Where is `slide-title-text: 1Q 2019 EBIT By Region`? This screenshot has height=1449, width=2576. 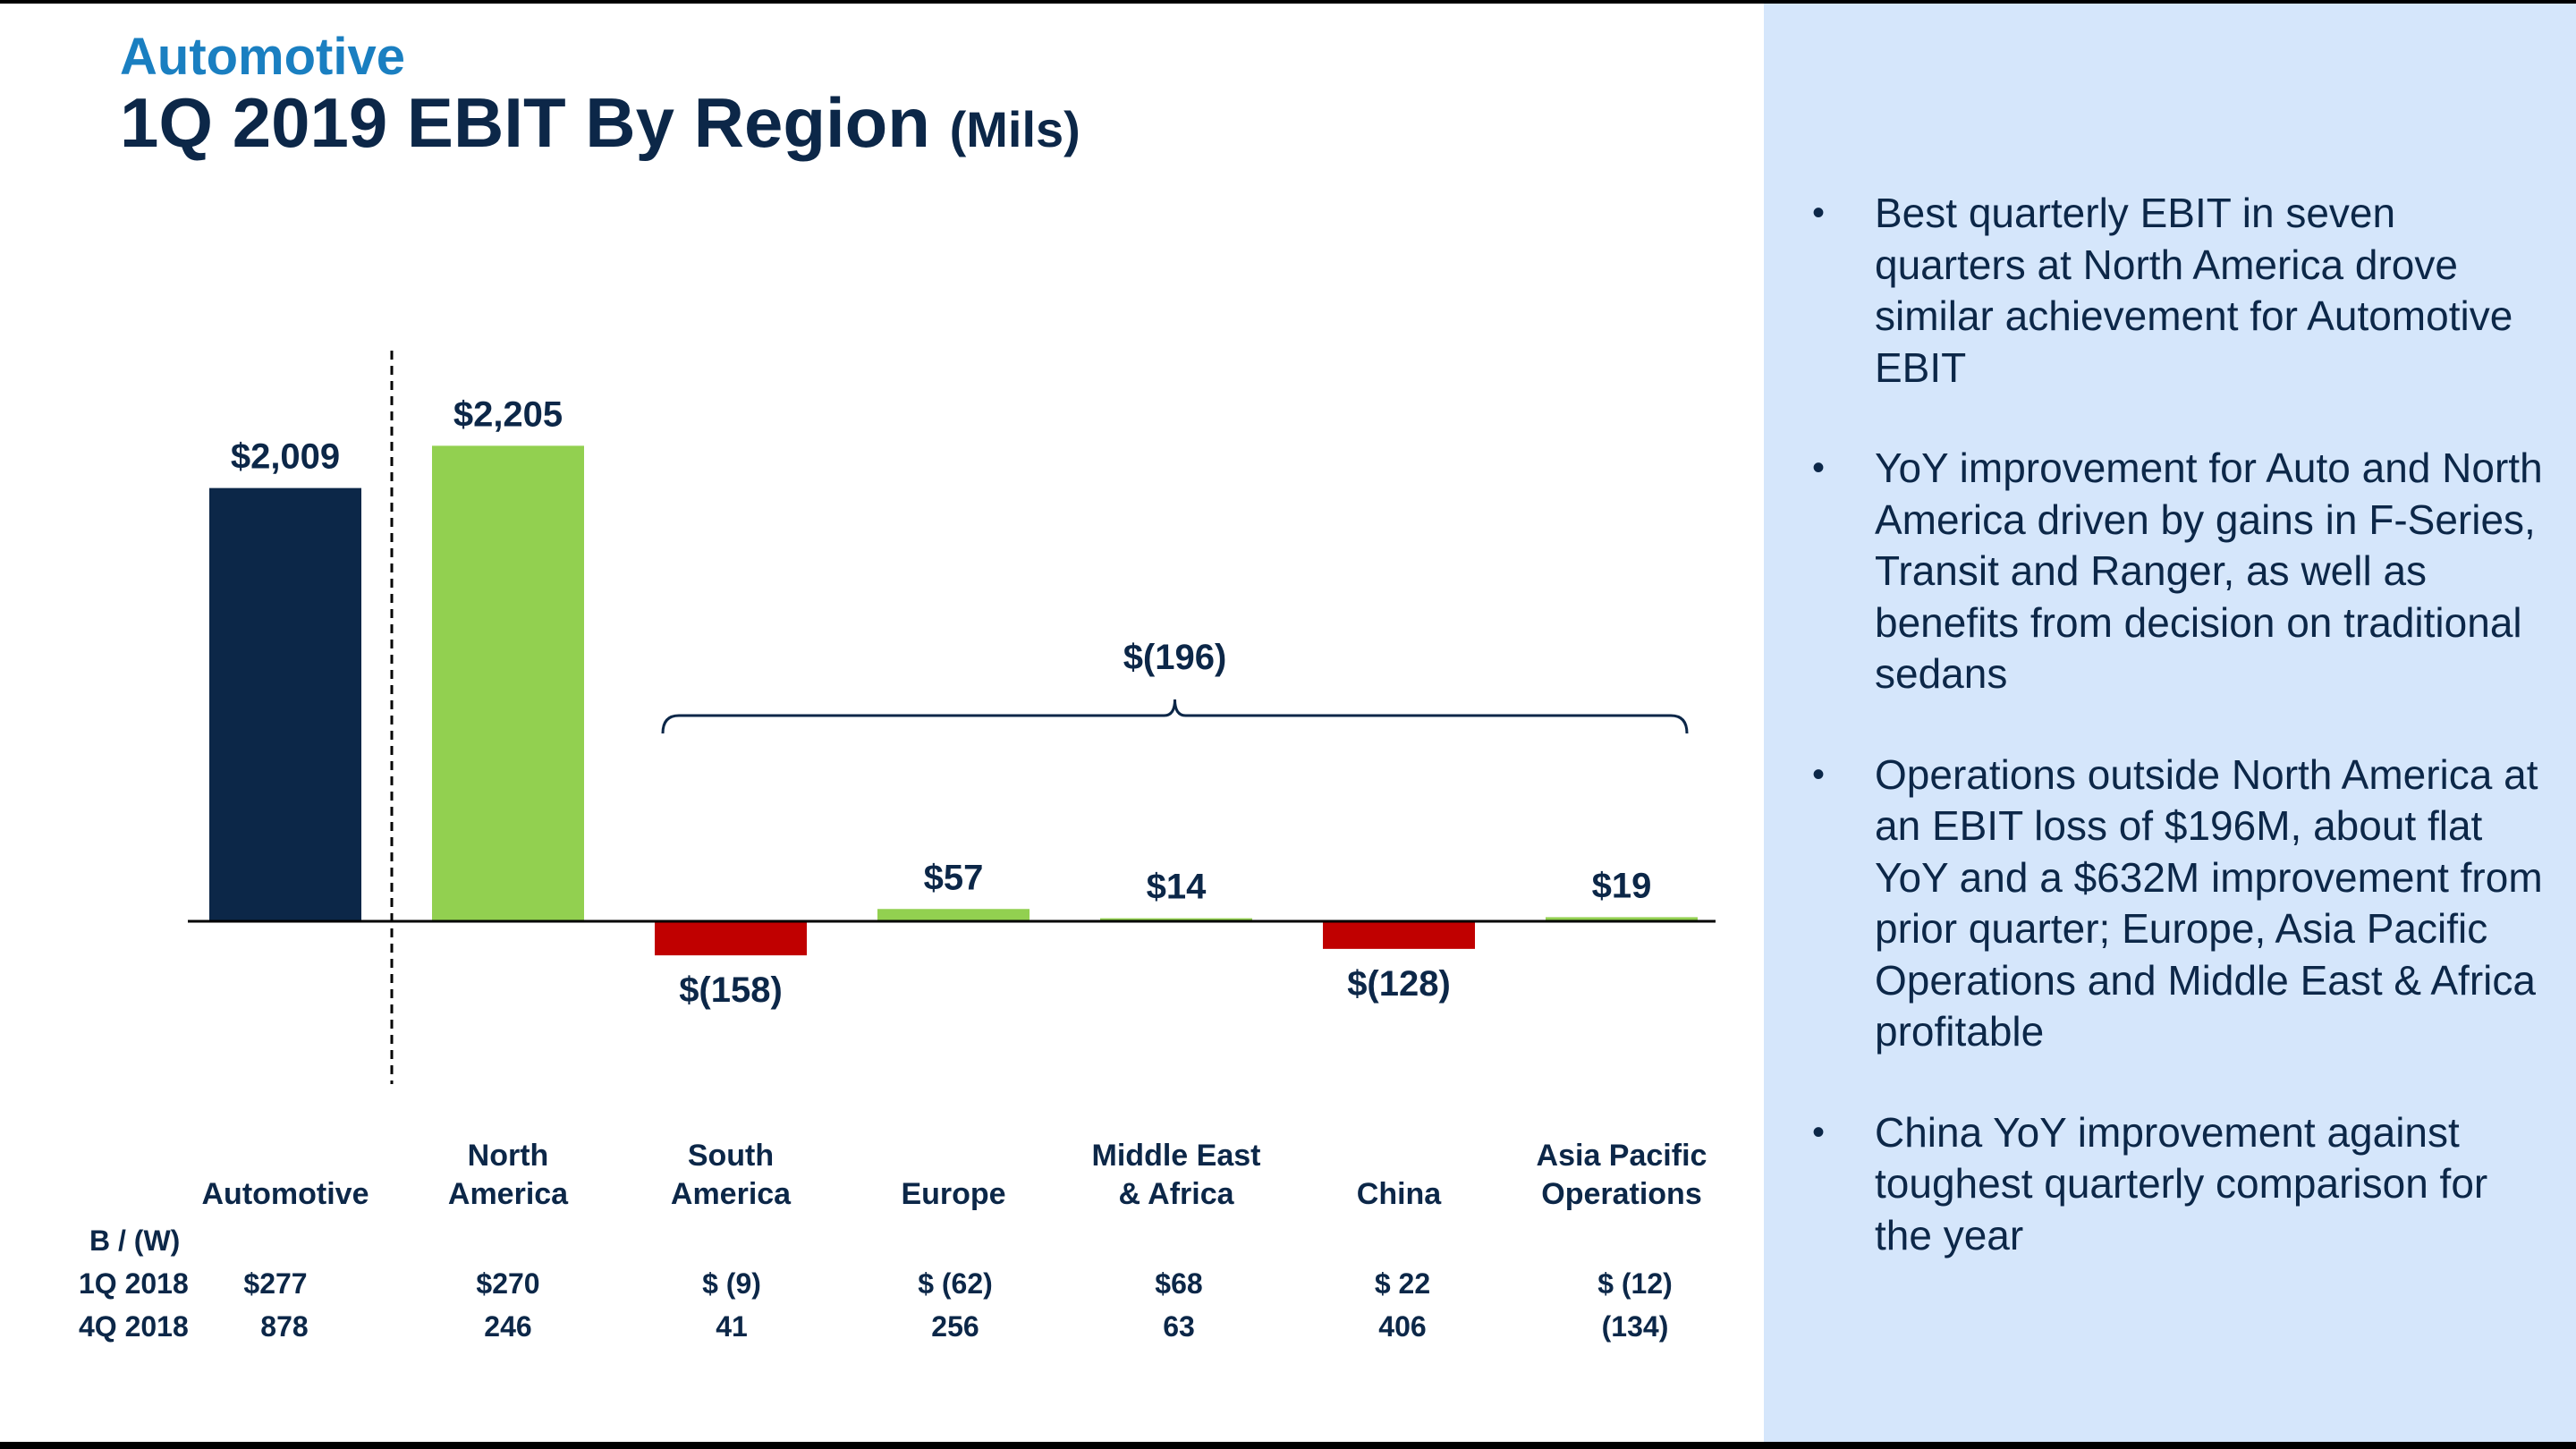
slide-title-text: 1Q 2019 EBIT By Region is located at coordinates (525, 122).